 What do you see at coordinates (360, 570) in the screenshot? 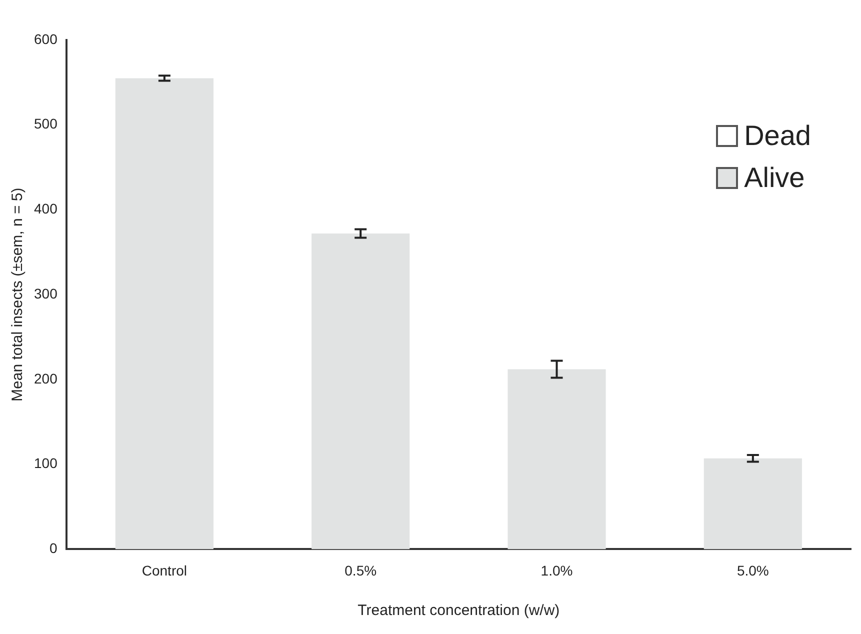
I see `x-tick-label: 0.5%` at bounding box center [360, 570].